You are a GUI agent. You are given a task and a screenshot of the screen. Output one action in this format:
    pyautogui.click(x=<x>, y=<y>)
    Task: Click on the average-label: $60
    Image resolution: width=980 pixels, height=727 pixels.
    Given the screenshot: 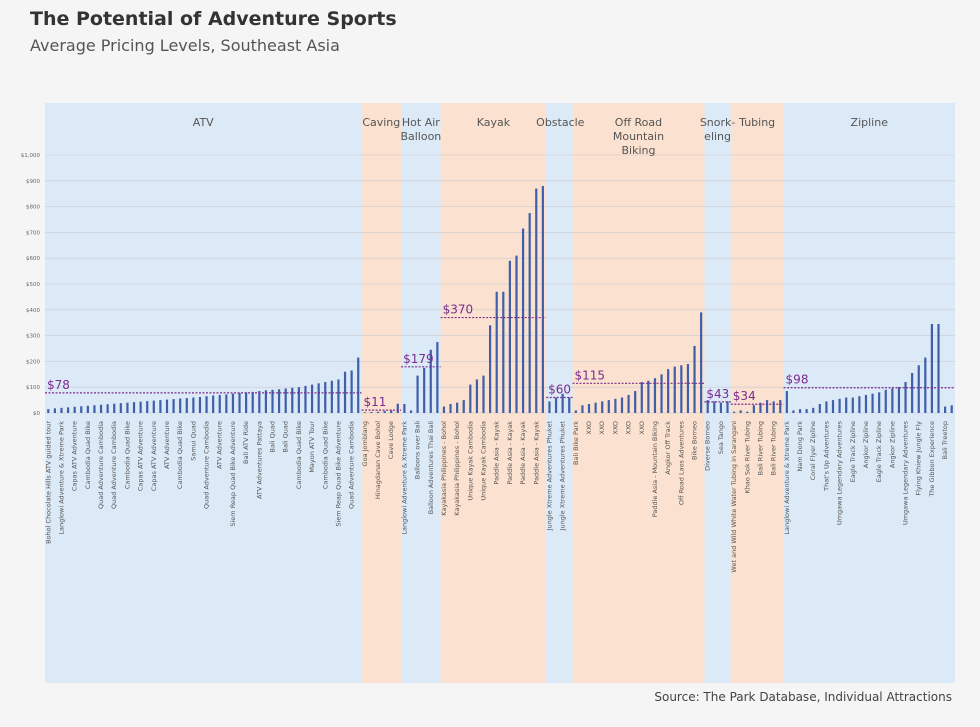 What is the action you would take?
    pyautogui.click(x=559, y=390)
    